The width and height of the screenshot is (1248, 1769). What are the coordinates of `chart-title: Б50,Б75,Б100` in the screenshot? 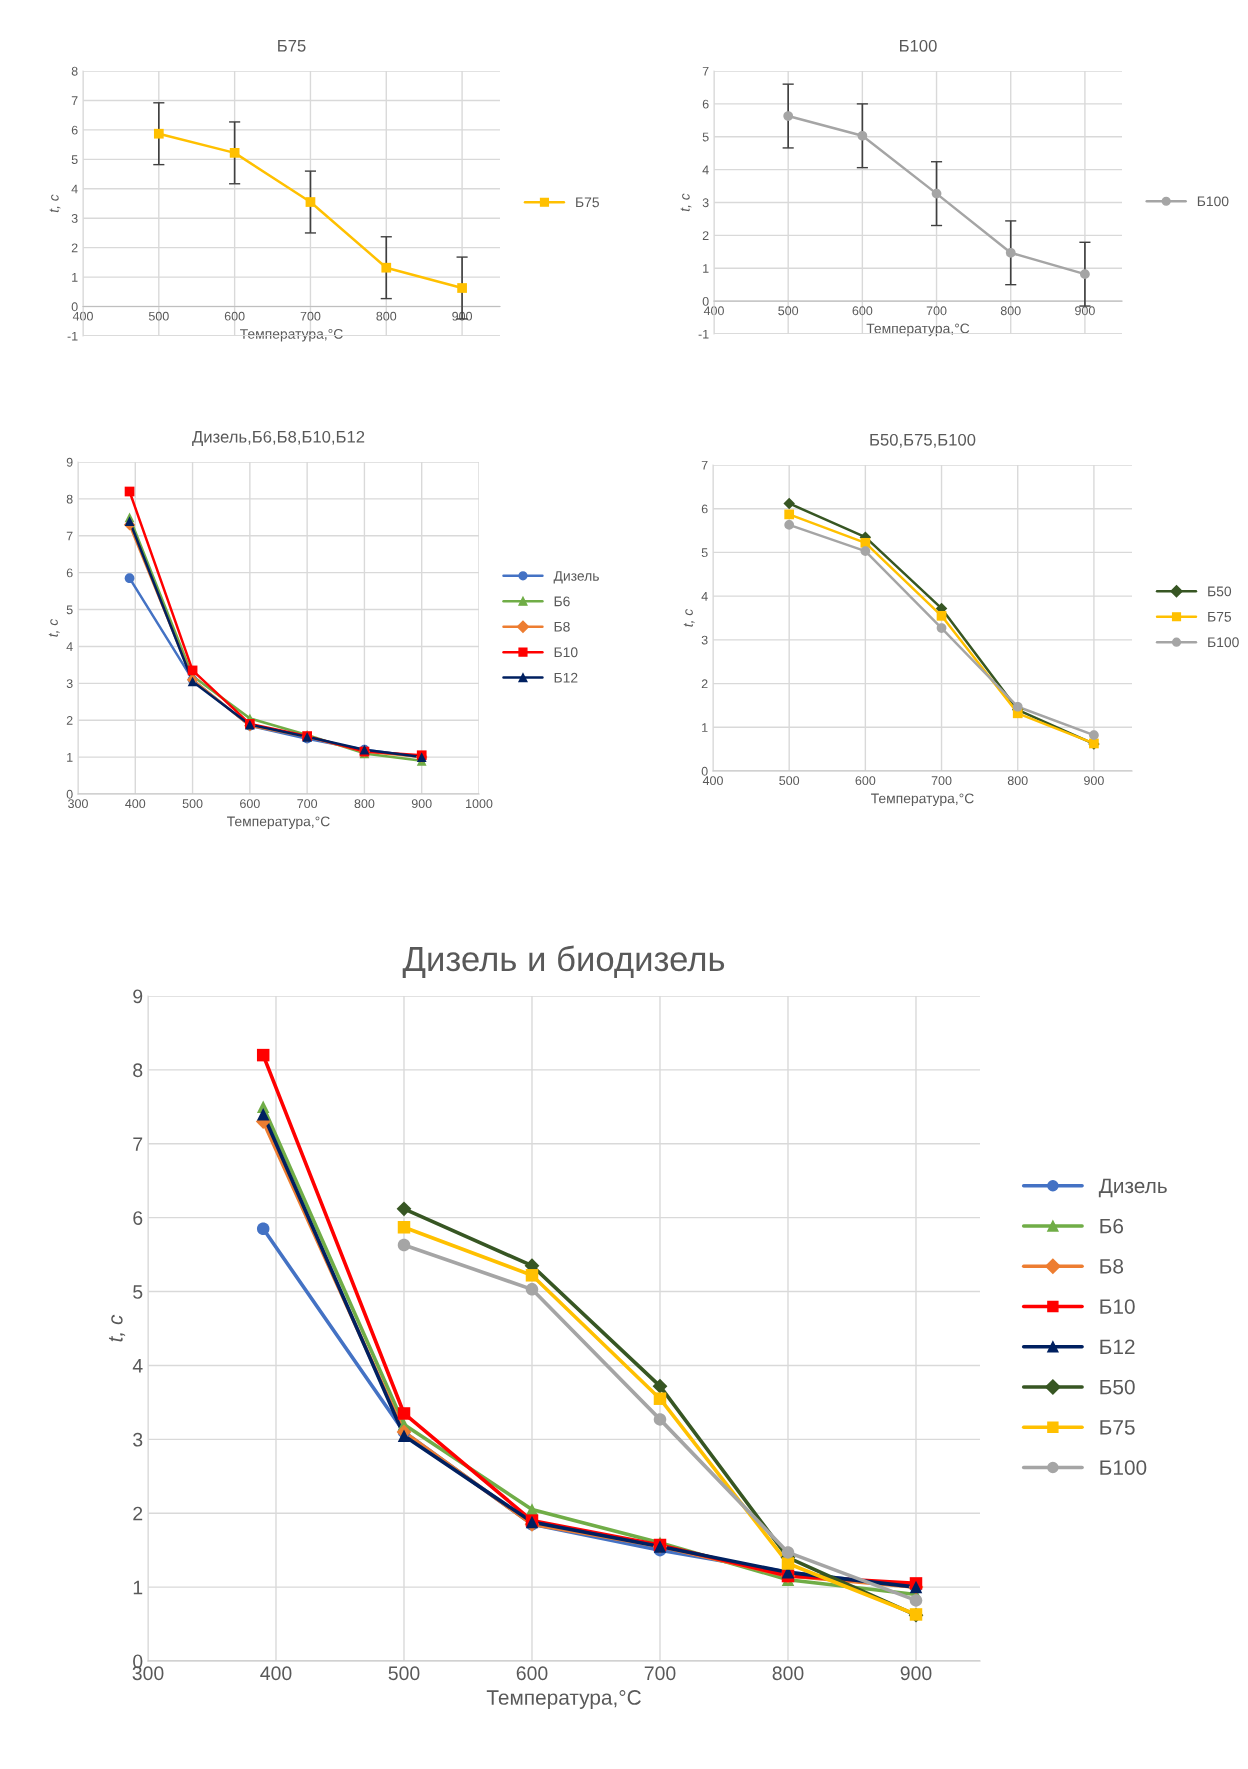 It's located at (923, 440).